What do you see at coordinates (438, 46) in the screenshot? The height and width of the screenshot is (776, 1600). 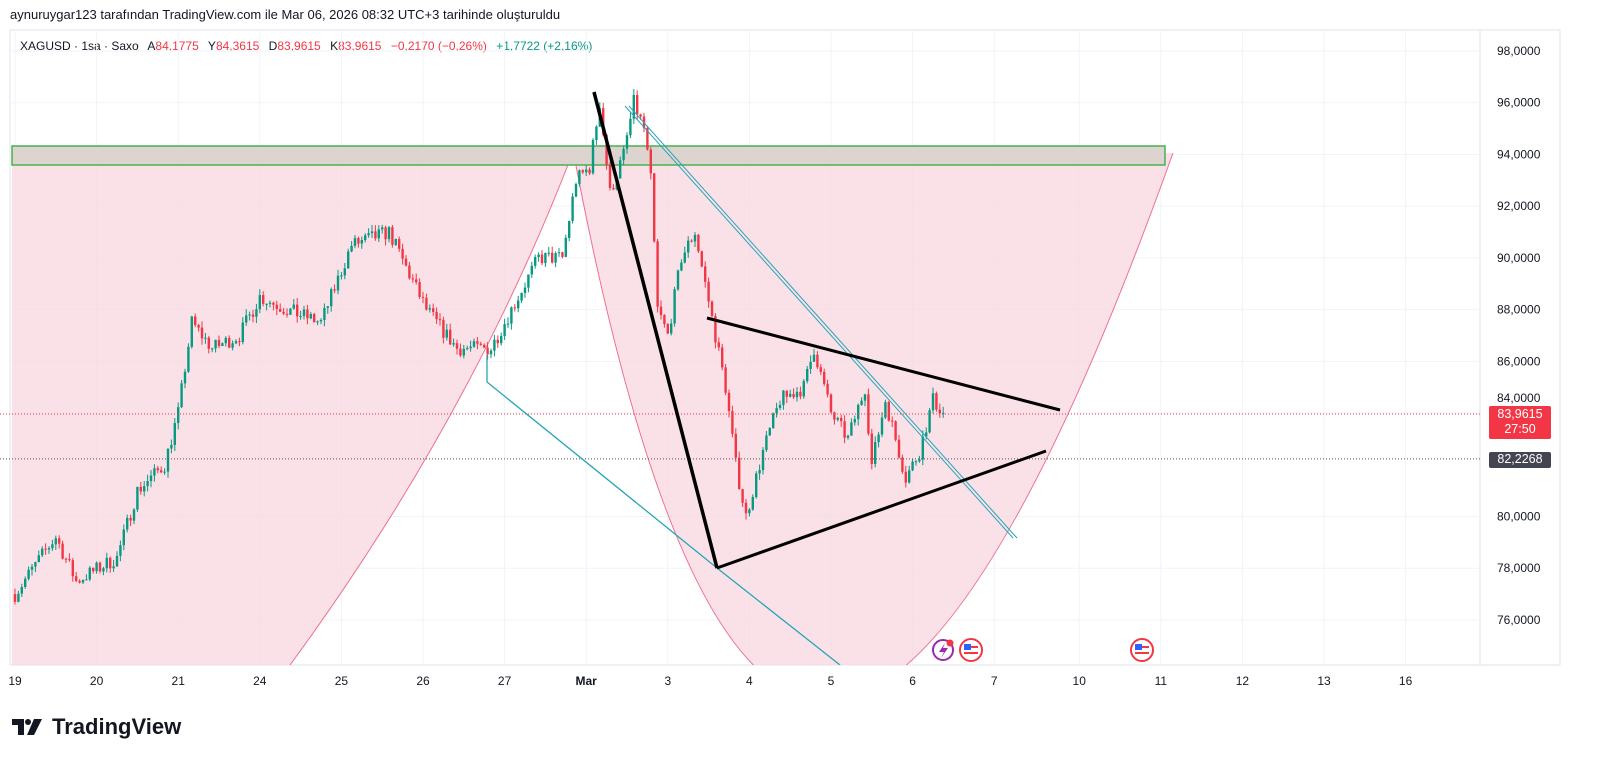 I see `change-value: −0,2170 (−0,26%)` at bounding box center [438, 46].